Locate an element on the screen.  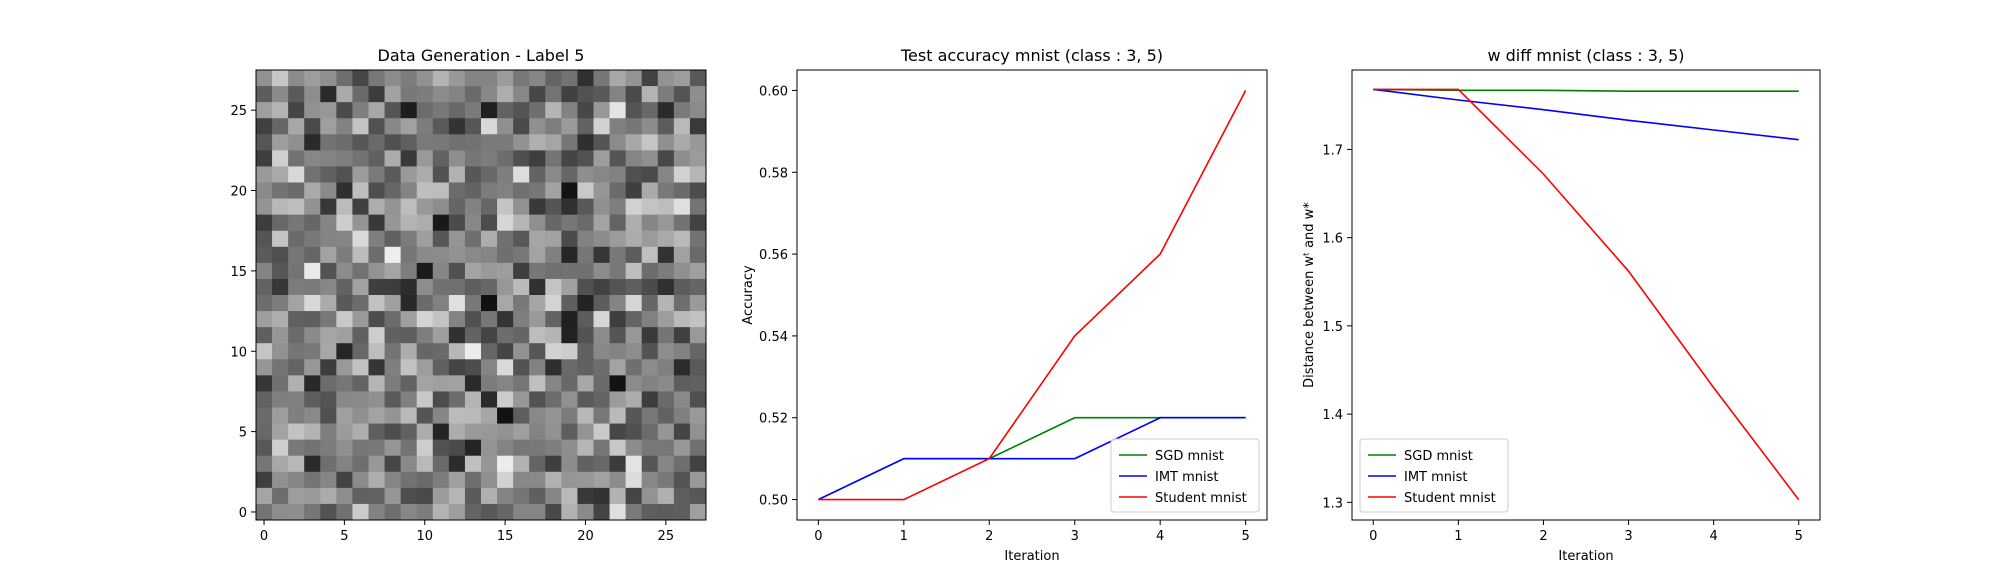
accuracy-series-line is located at coordinates (1032, 458).